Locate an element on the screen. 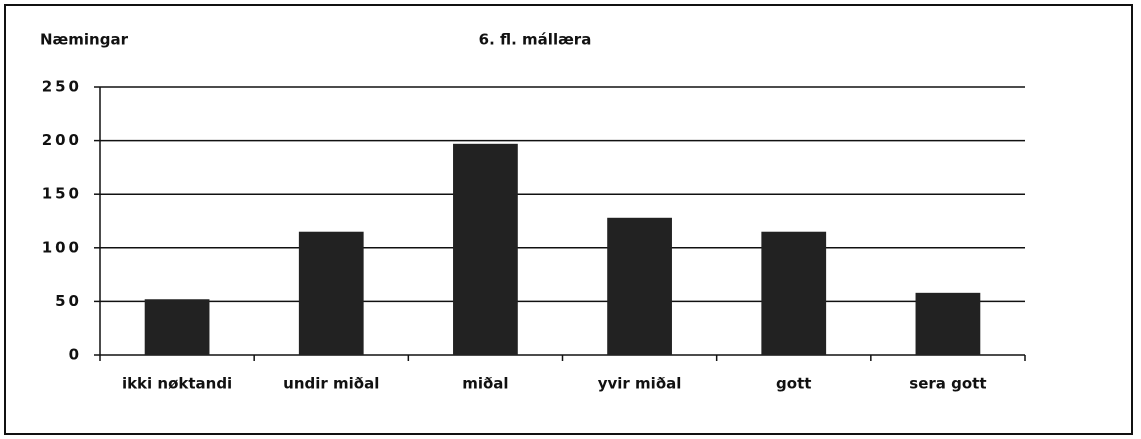  y-tick-label: 50 is located at coordinates (68, 301).